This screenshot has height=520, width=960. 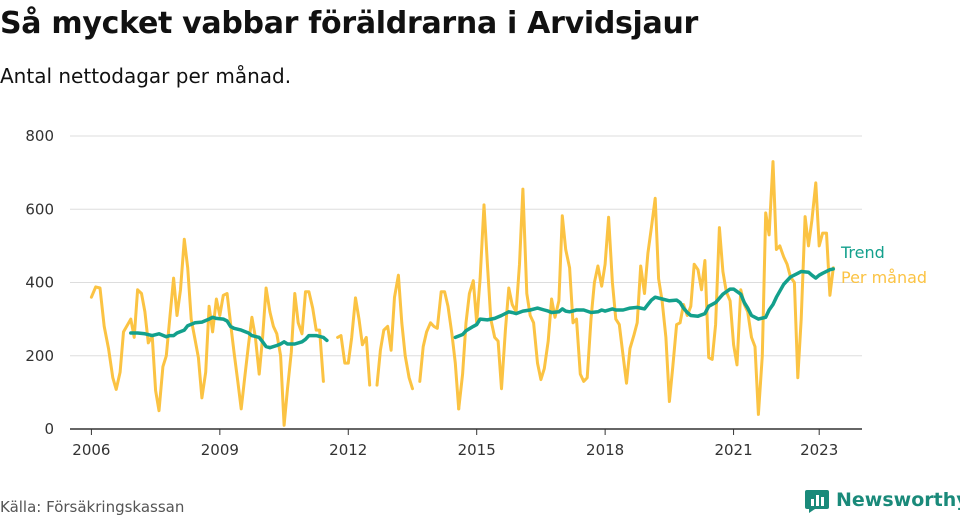 What do you see at coordinates (92, 507) in the screenshot?
I see `source-note: Källa: Försäkringskassan` at bounding box center [92, 507].